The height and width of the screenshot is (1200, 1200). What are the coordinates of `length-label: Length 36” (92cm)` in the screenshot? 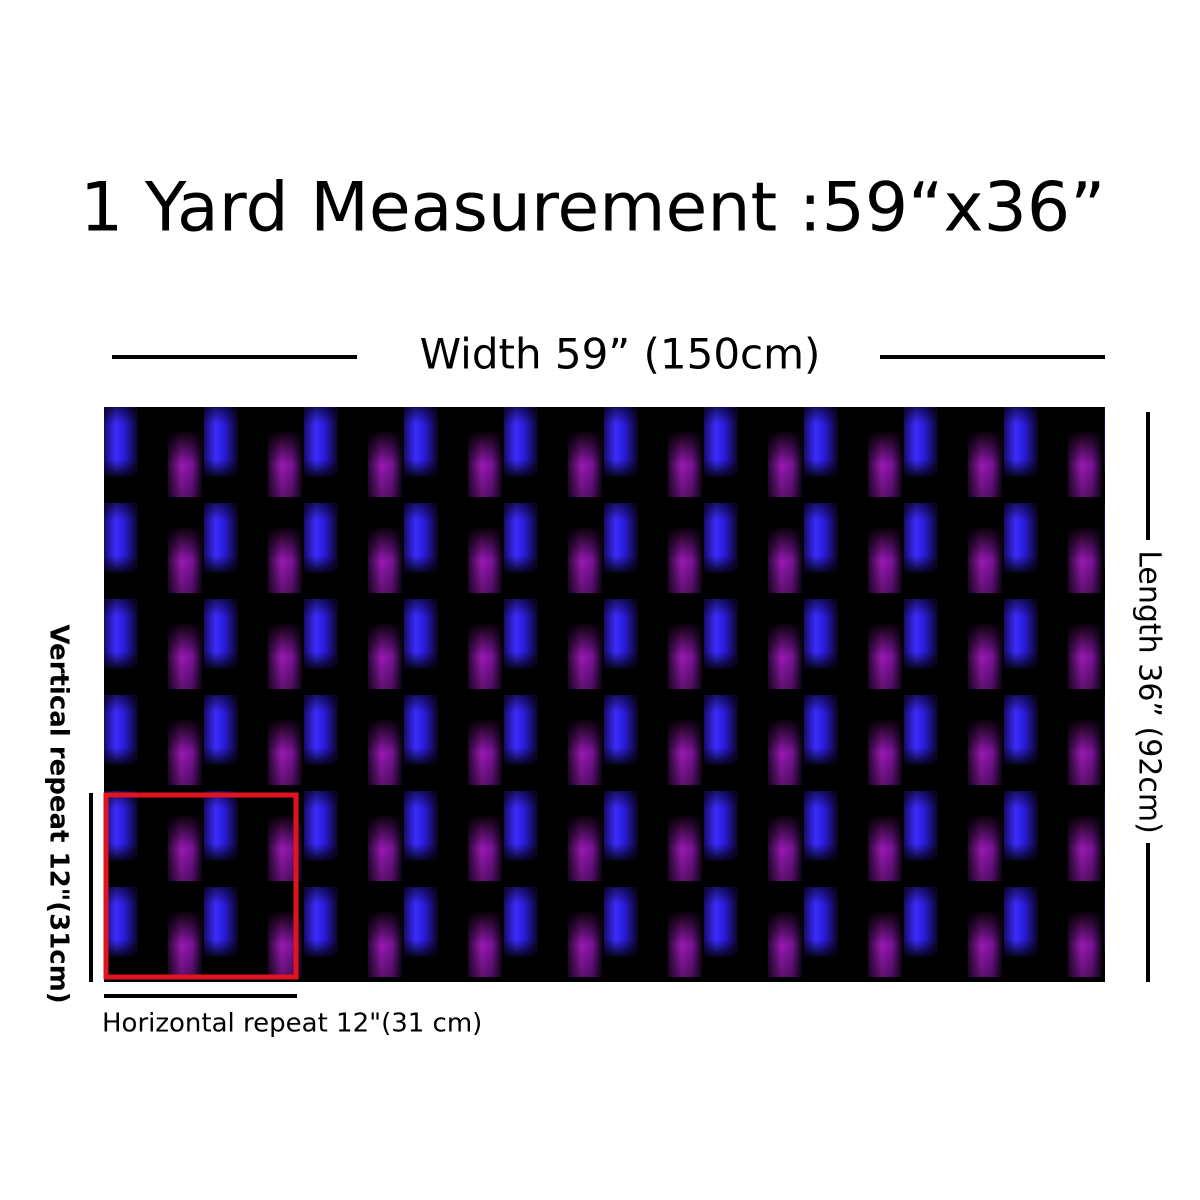 It's located at (1149, 692).